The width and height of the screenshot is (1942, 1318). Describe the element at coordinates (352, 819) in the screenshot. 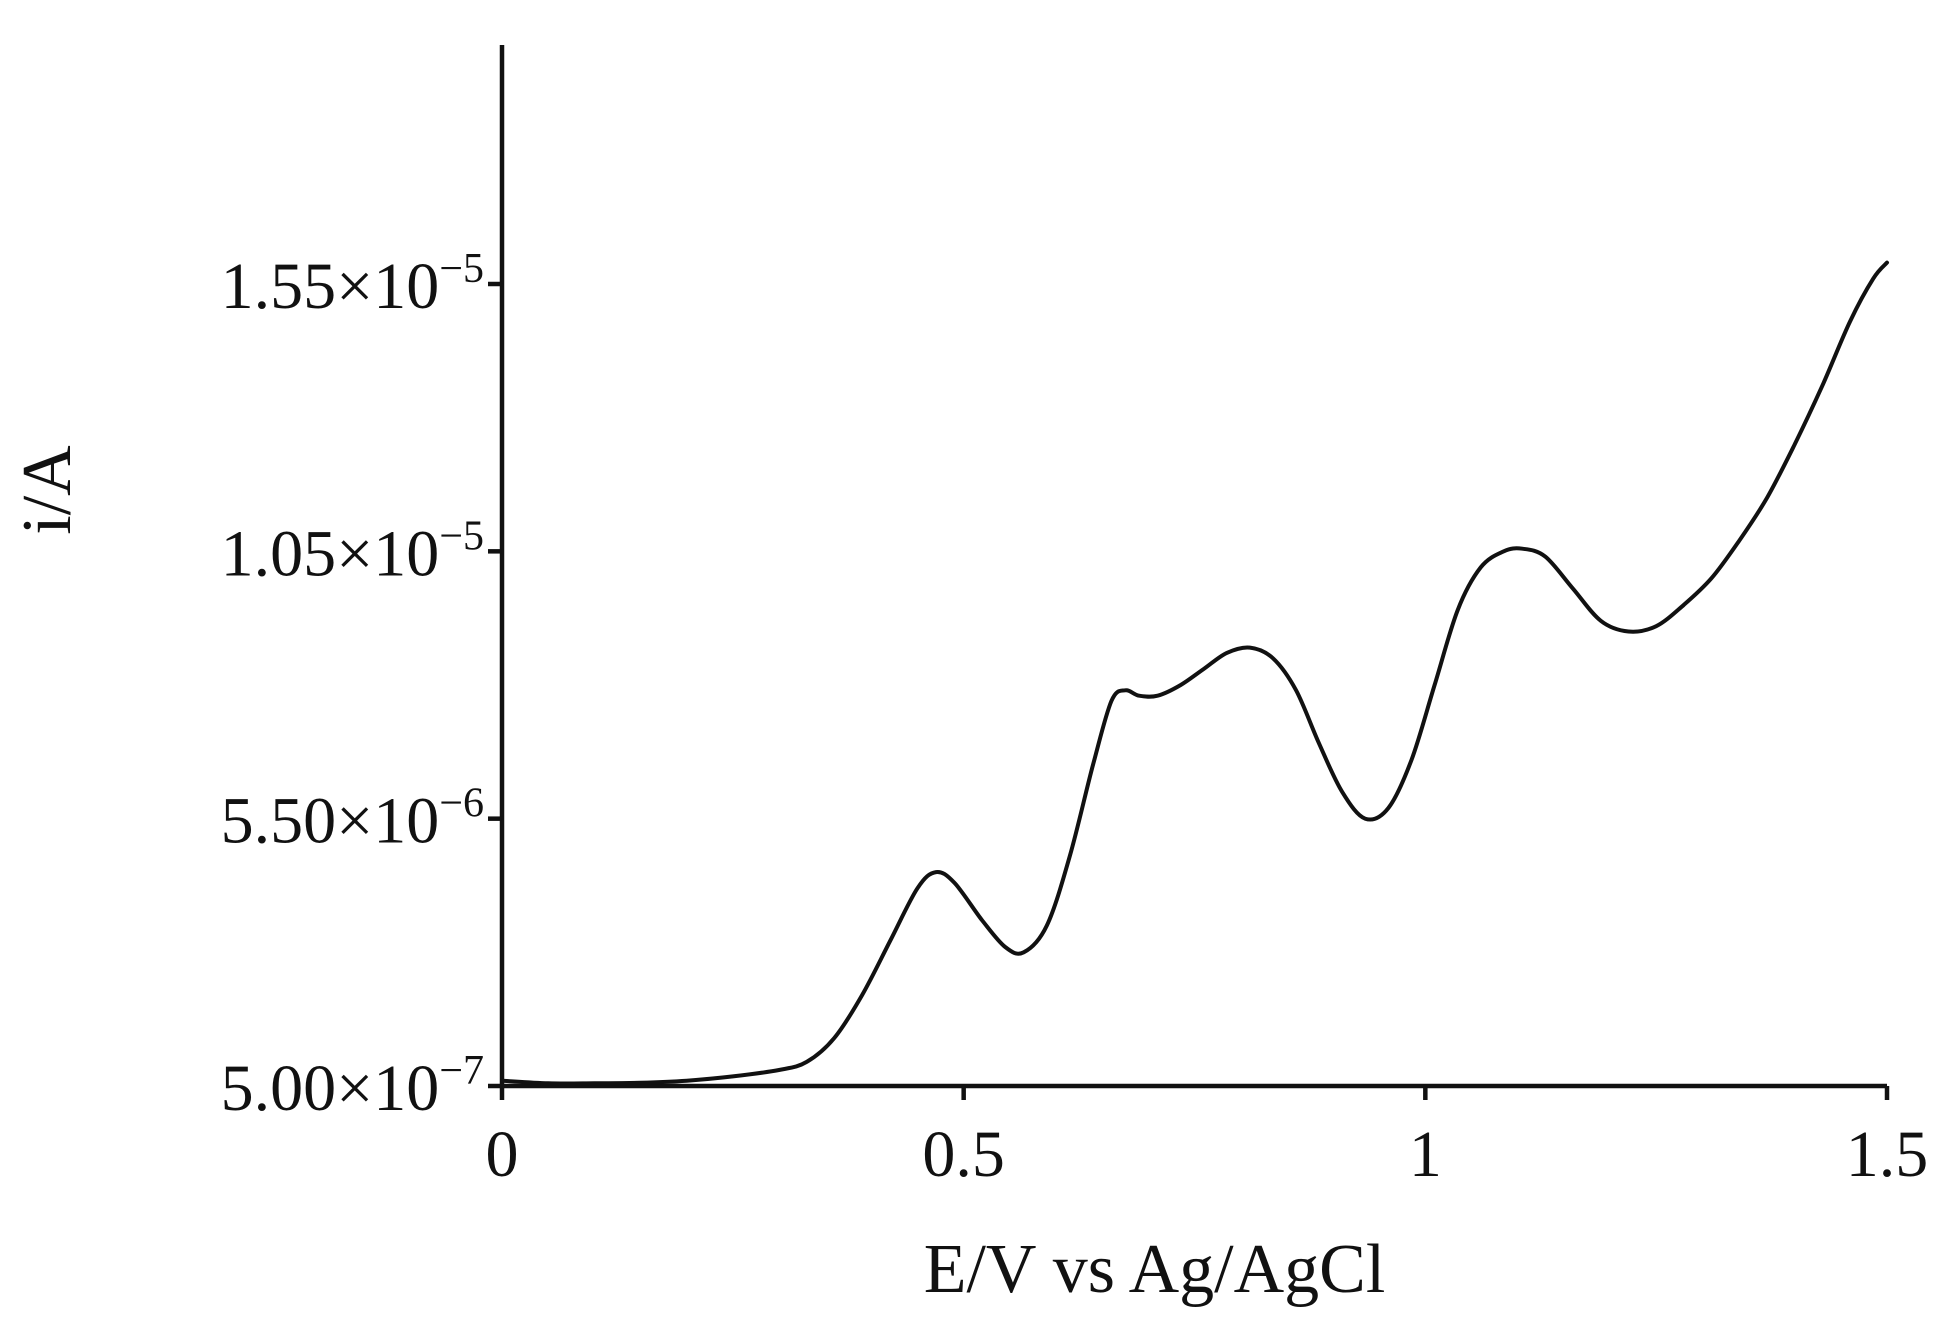

I see `y-tick-label: 5.50×10⁻⁶` at that location.